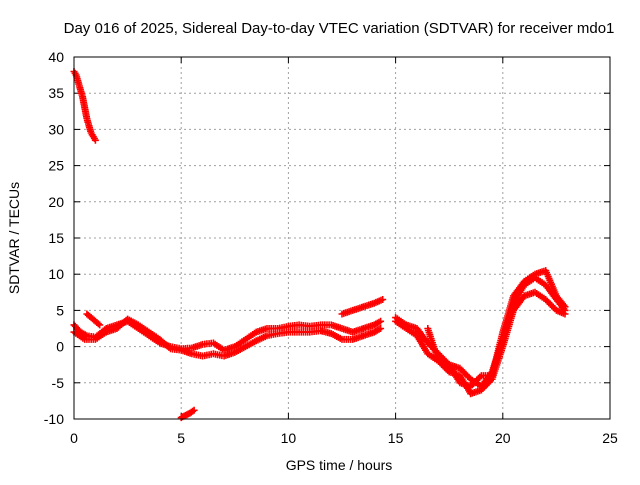  What do you see at coordinates (187, 414) in the screenshot?
I see `series-low-segment` at bounding box center [187, 414].